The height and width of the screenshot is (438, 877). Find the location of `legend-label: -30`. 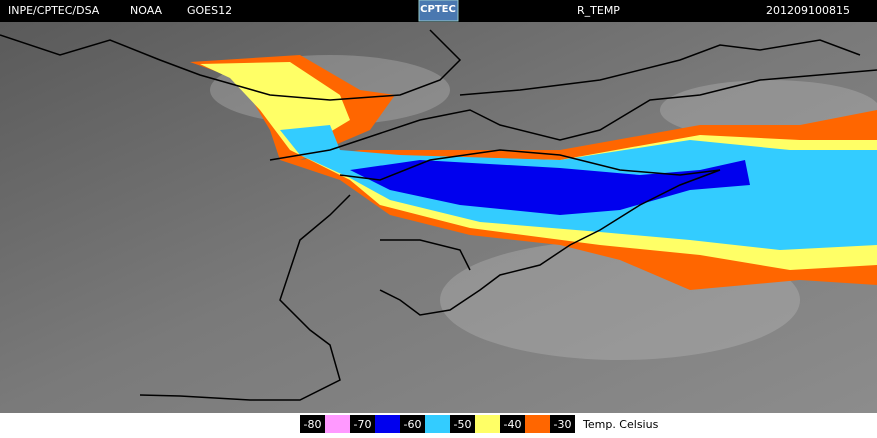

legend-label: -30 is located at coordinates (563, 424).